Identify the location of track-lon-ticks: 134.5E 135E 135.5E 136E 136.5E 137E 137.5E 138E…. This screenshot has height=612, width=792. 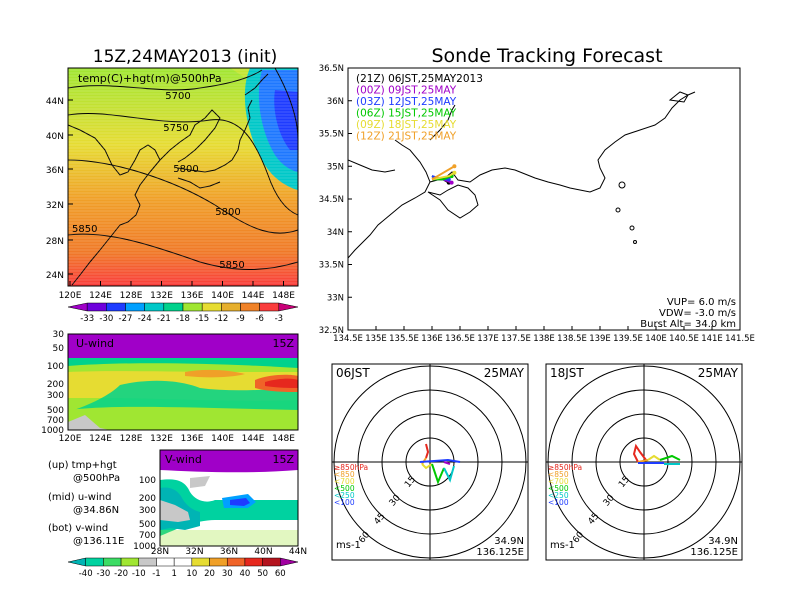
(544, 335).